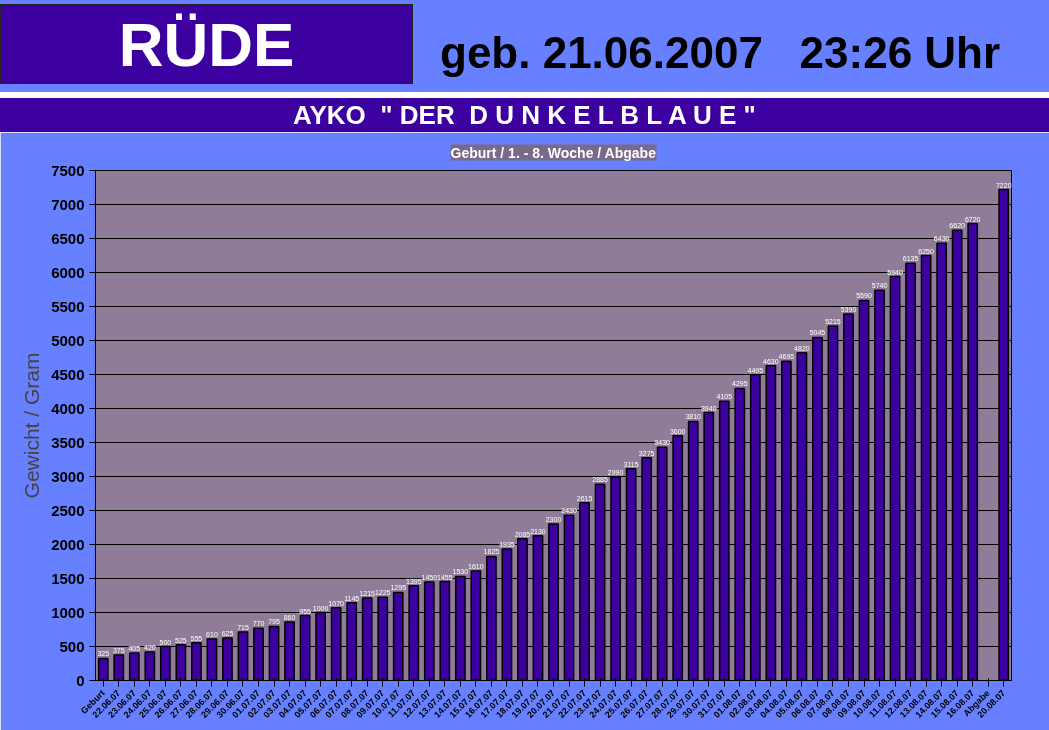 This screenshot has width=1049, height=730. What do you see at coordinates (68, 170) in the screenshot?
I see `y-tick-label: 7500` at bounding box center [68, 170].